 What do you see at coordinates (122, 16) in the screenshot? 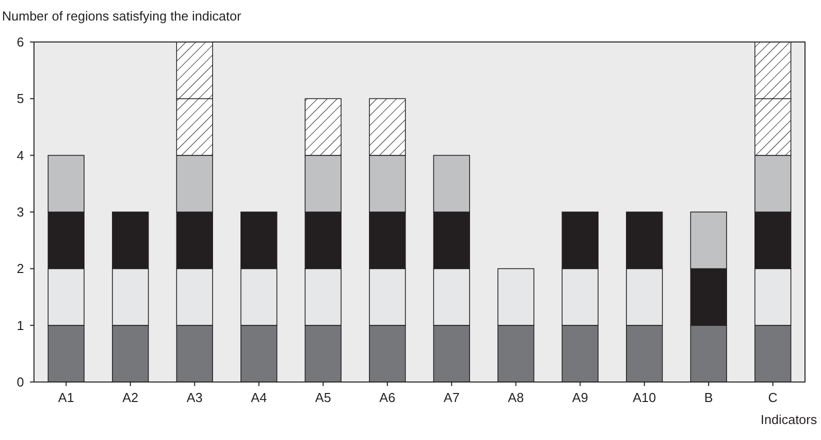
I see `y-axis-title: Number of regions satisfying the indicator` at bounding box center [122, 16].